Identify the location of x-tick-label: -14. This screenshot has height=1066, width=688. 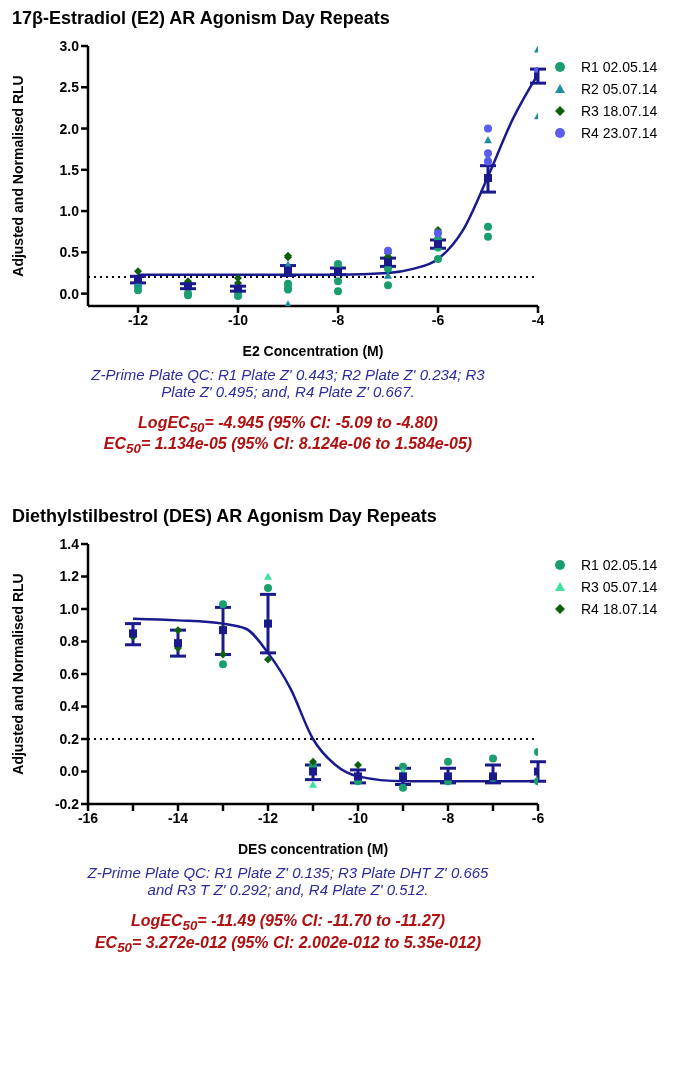
(178, 818).